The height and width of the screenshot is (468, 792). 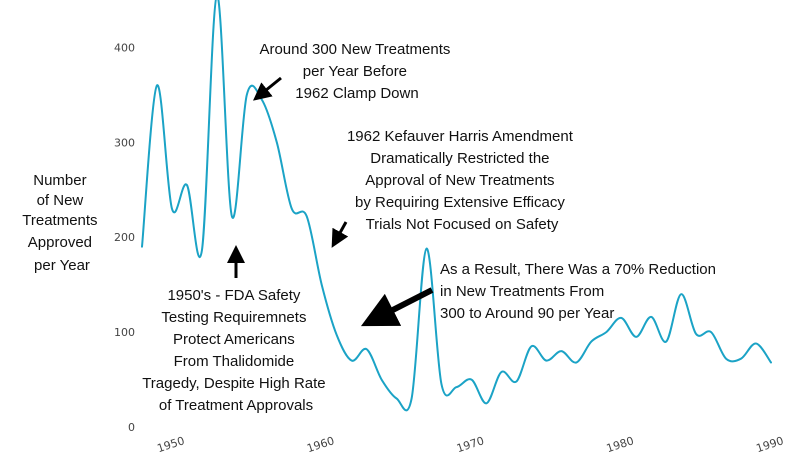 What do you see at coordinates (62, 265) in the screenshot?
I see `y-axis-label-line: per Year` at bounding box center [62, 265].